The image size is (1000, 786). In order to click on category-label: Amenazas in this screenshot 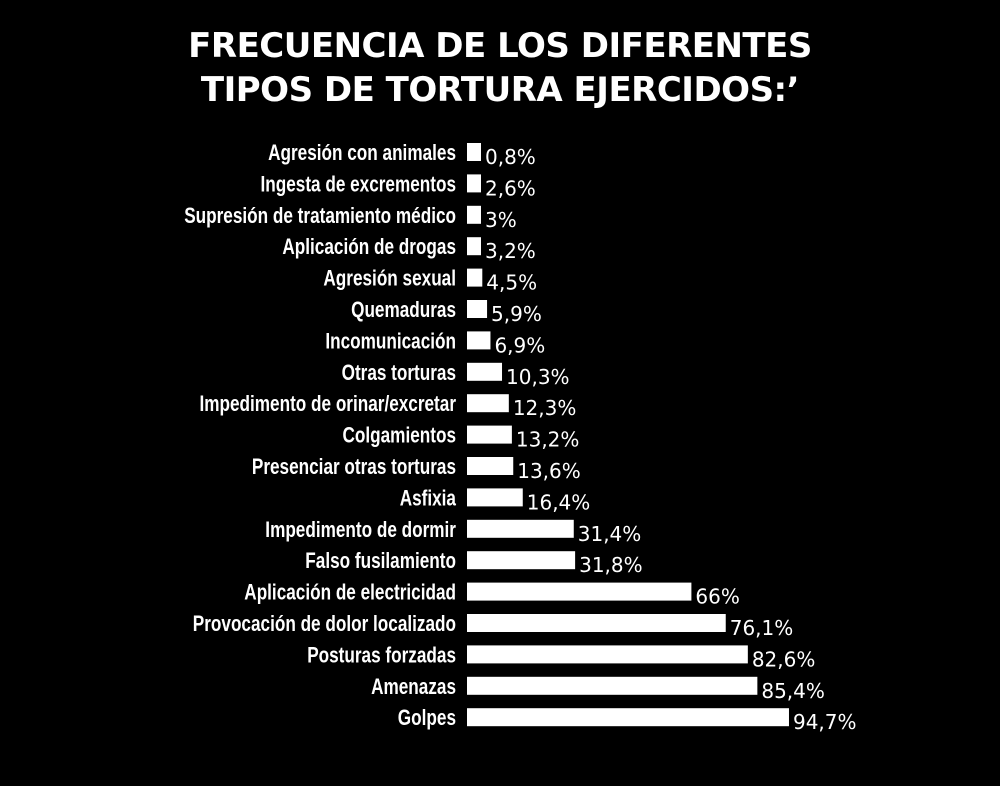, I will do `click(413, 686)`.